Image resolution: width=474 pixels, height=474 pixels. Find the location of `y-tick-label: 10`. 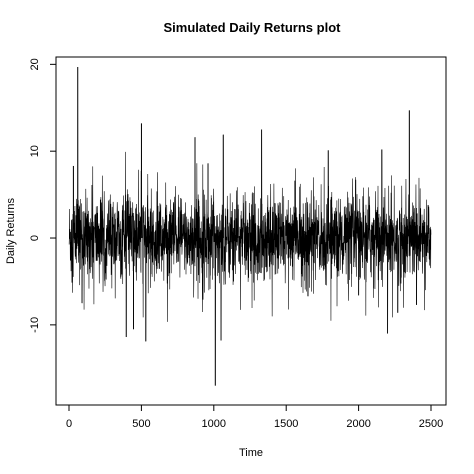

y-tick-label: 10 is located at coordinates (35, 151).